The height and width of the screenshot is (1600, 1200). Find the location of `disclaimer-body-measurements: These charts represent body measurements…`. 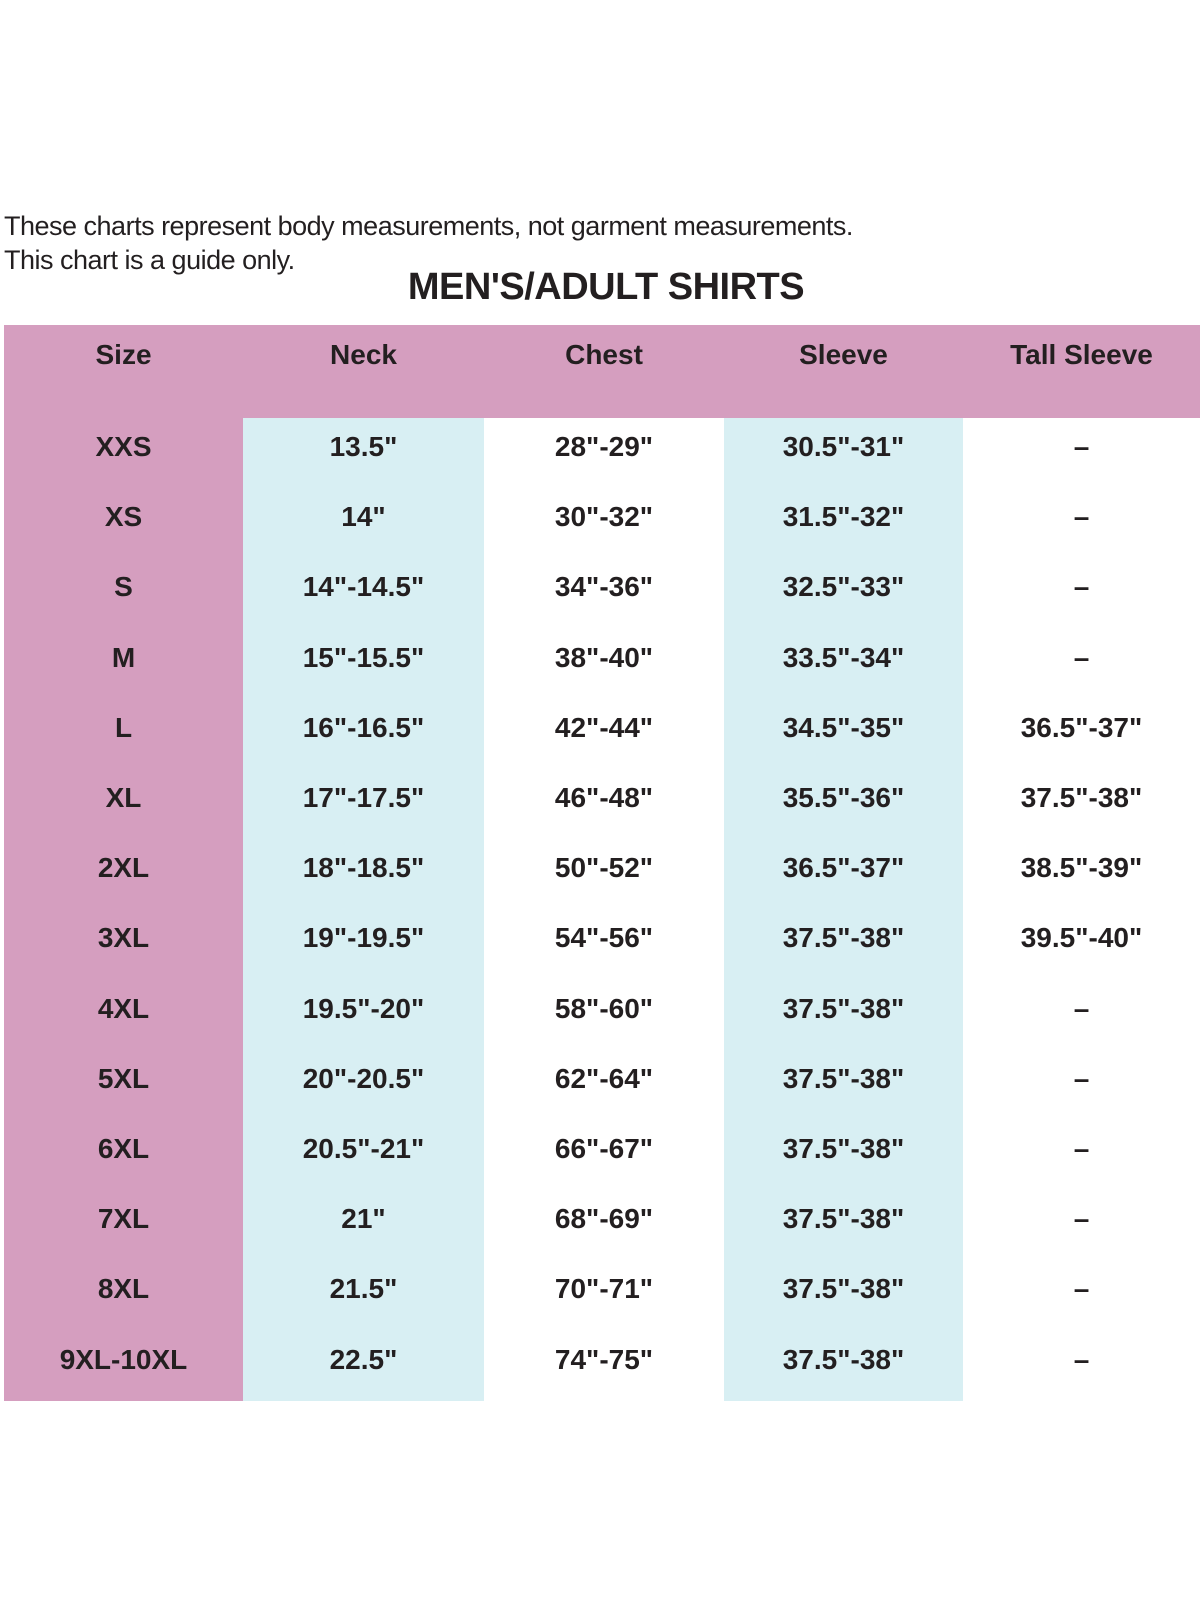

disclaimer-body-measurements: These charts represent body measurements… is located at coordinates (428, 226).